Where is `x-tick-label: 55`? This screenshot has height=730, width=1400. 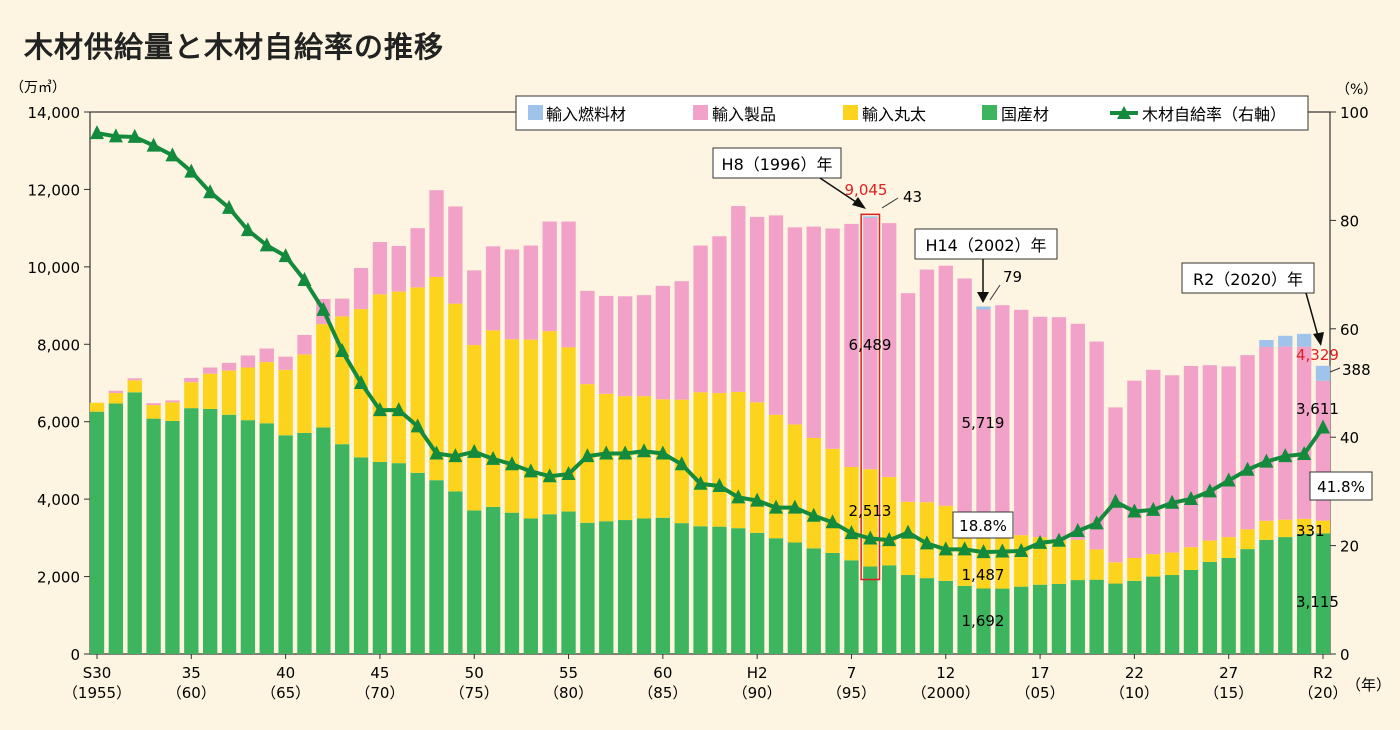 x-tick-label: 55 is located at coordinates (568, 673).